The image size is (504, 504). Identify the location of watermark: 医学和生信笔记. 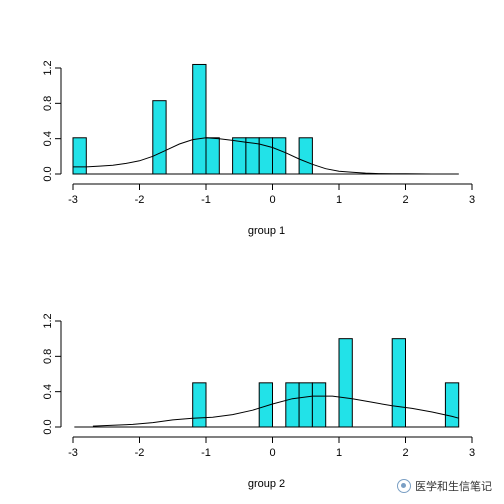
(444, 486).